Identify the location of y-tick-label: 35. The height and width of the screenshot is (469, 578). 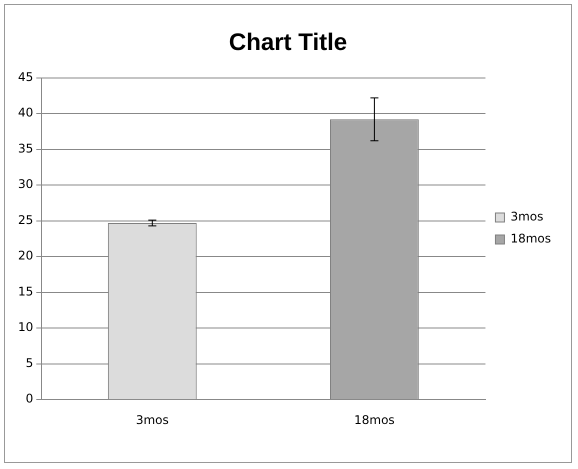
(26, 148).